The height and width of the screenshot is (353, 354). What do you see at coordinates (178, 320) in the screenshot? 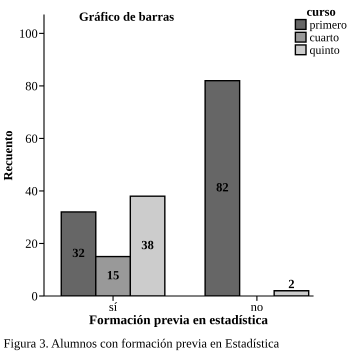
I see `x-axis-title: Formación previa en estadística` at bounding box center [178, 320].